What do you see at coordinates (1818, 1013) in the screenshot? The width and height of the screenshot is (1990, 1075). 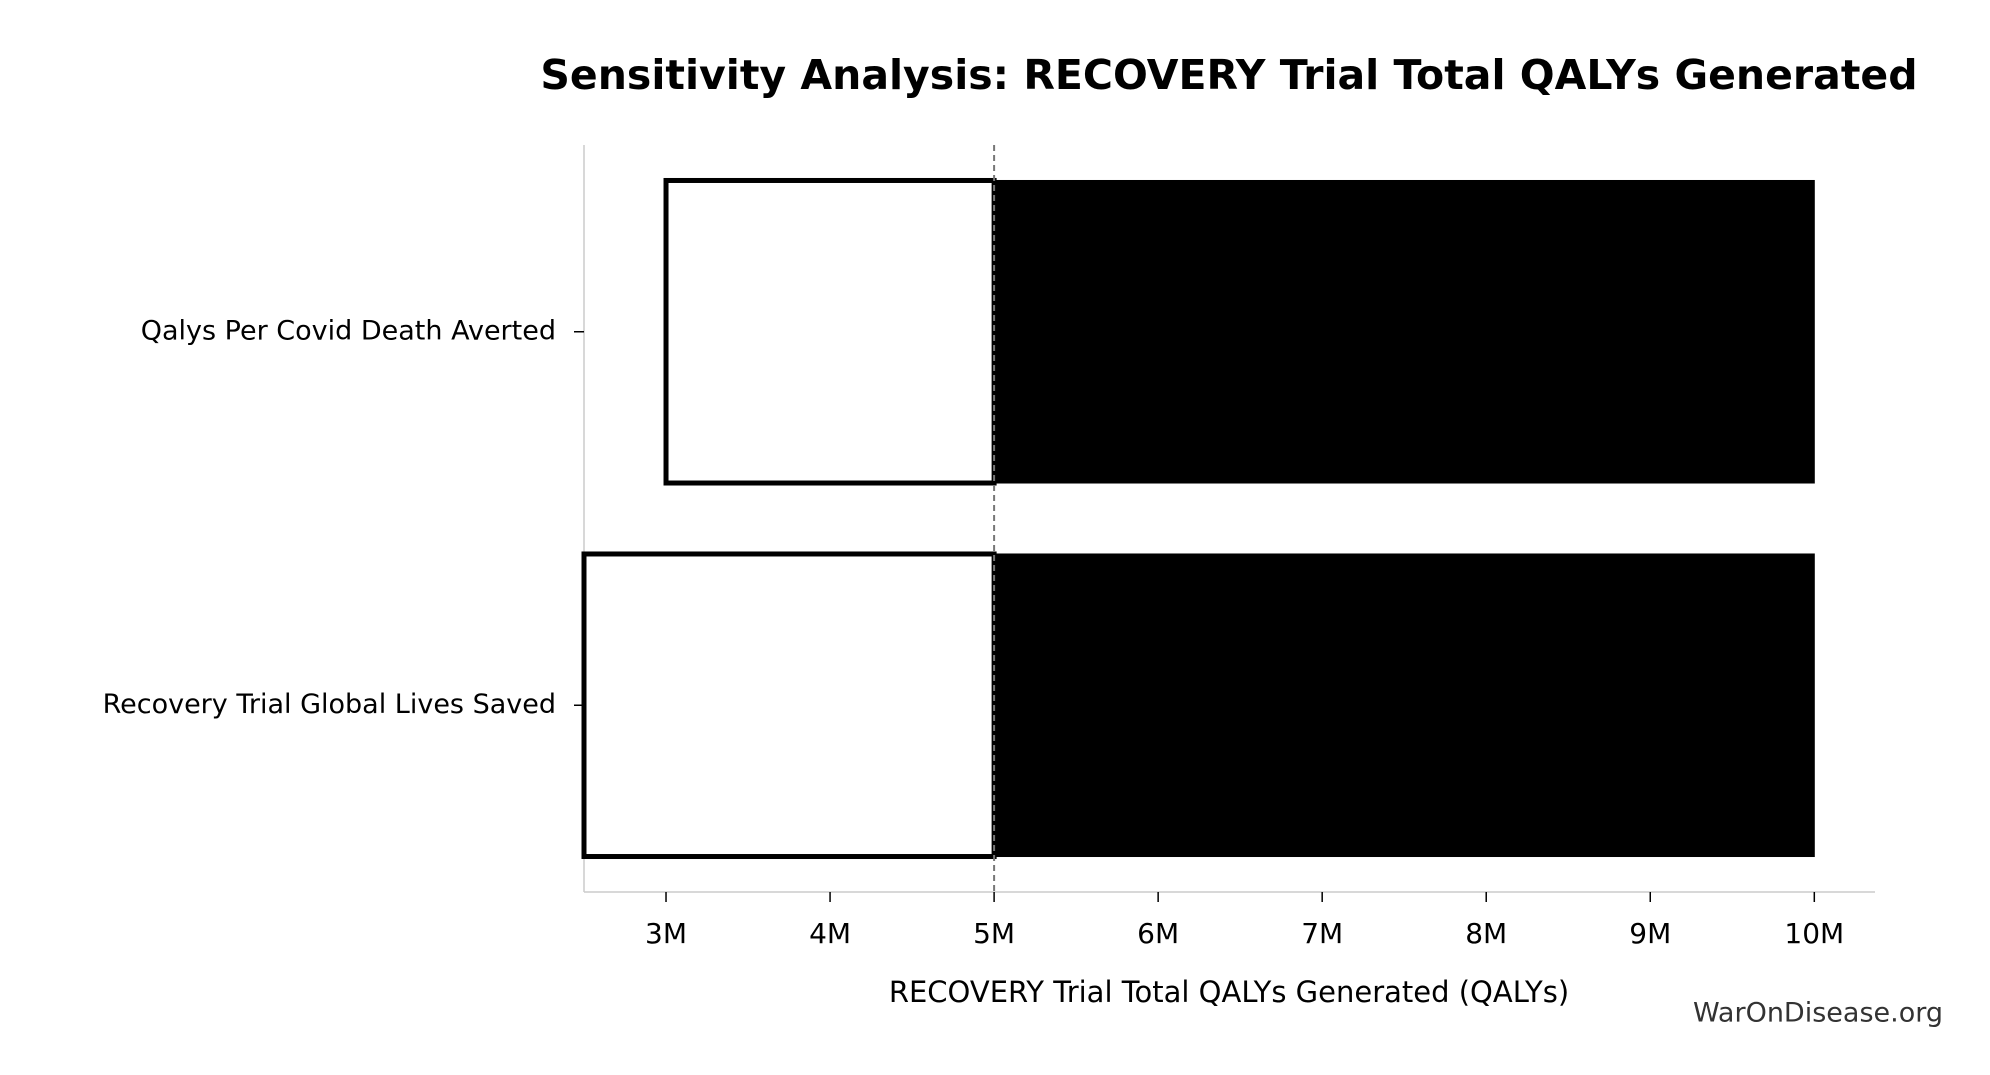 I see `watermark: WarOnDisease.org` at bounding box center [1818, 1013].